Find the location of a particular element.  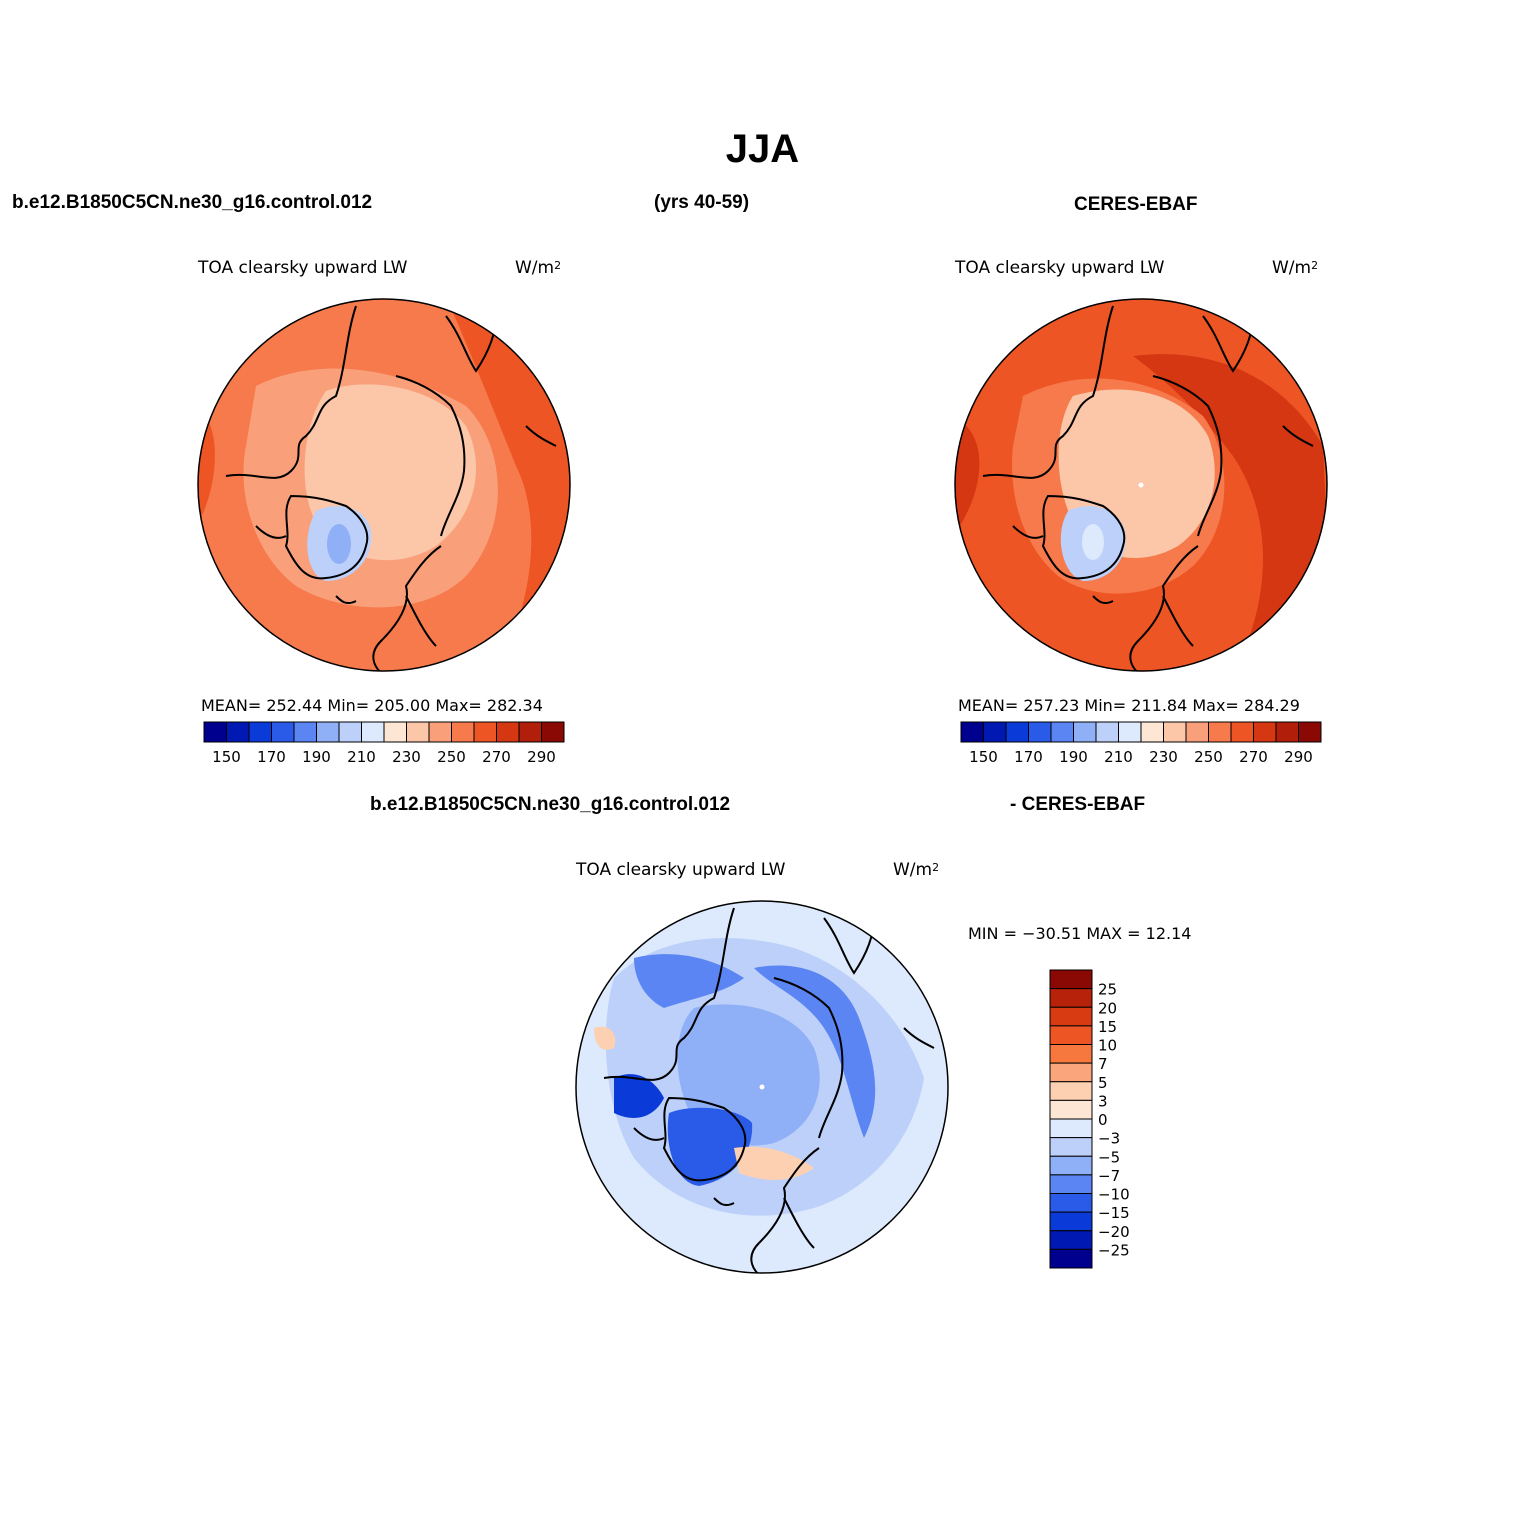

diff-field-positive-patch is located at coordinates (774, 1163).